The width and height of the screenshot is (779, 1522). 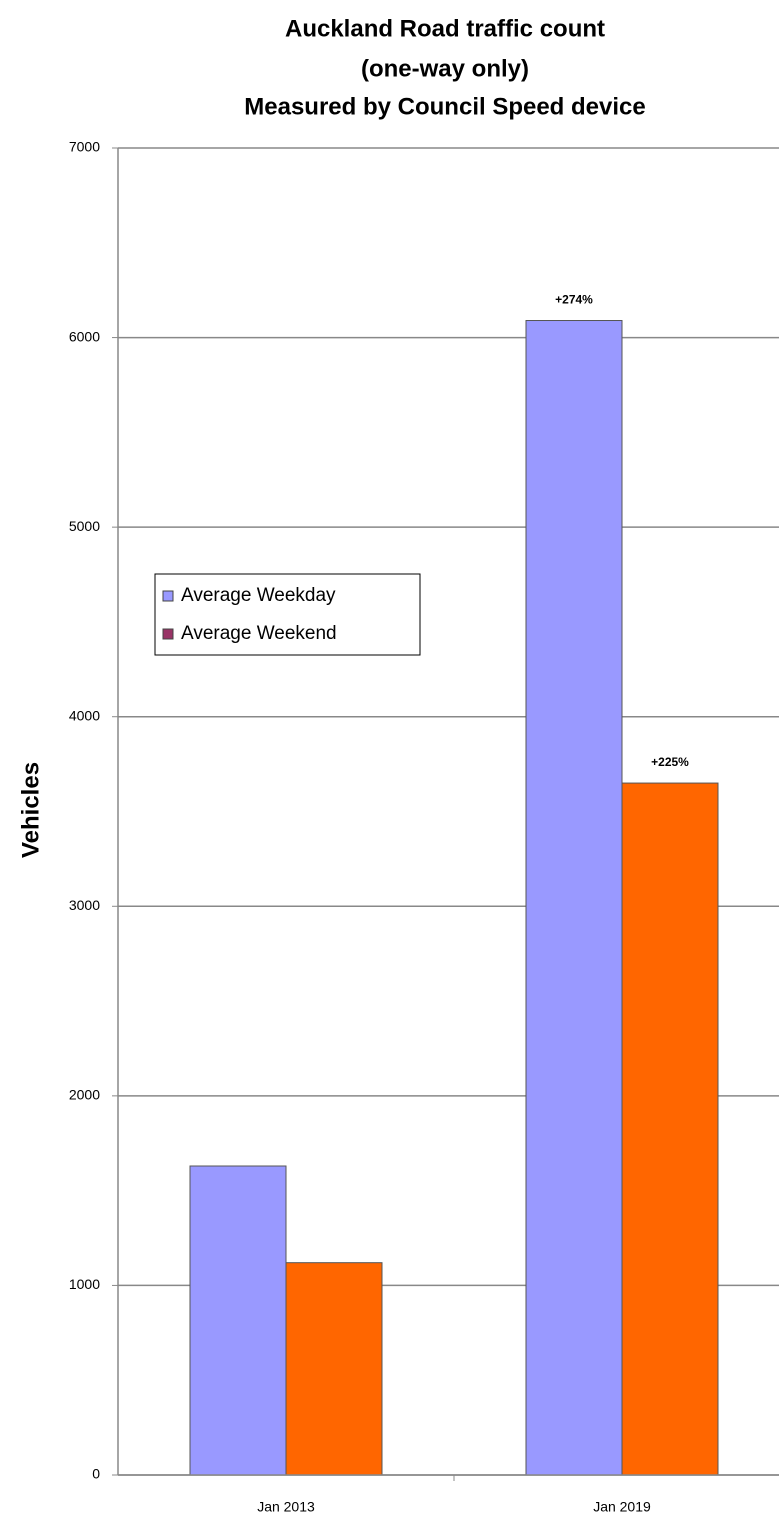 I want to click on y-tick-label: 3000, so click(x=84, y=905).